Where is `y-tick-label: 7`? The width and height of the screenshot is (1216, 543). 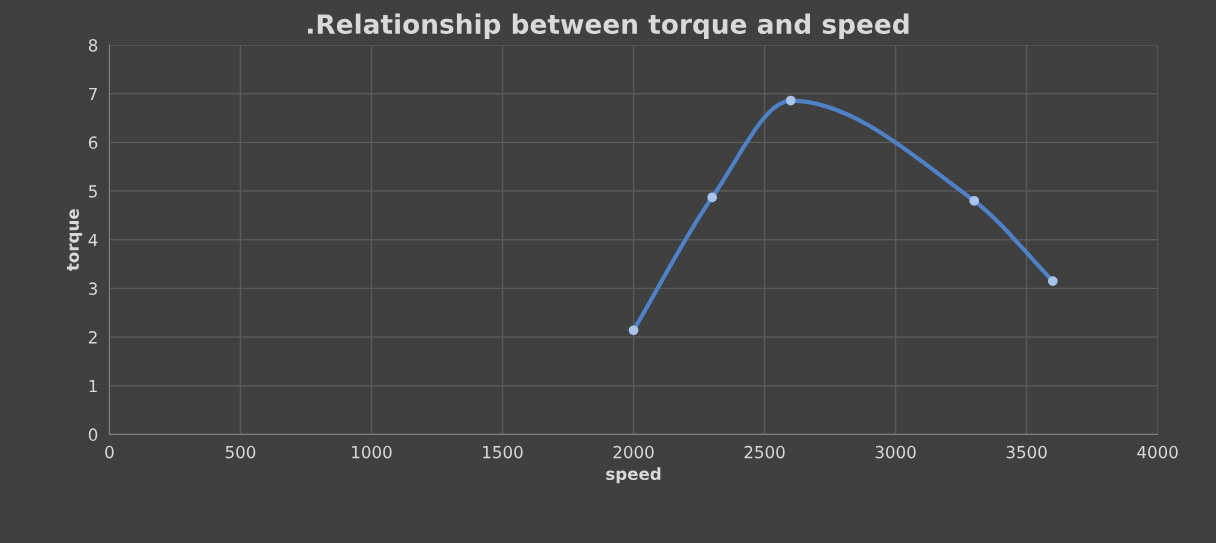
y-tick-label: 7 is located at coordinates (93, 94).